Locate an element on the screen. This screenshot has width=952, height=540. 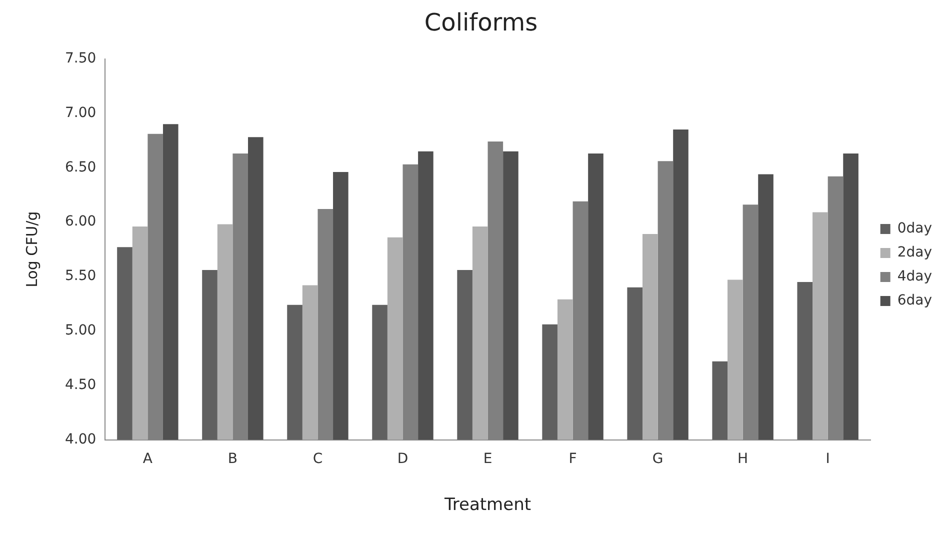
y-tick-label: 4.50 is located at coordinates (80, 385).